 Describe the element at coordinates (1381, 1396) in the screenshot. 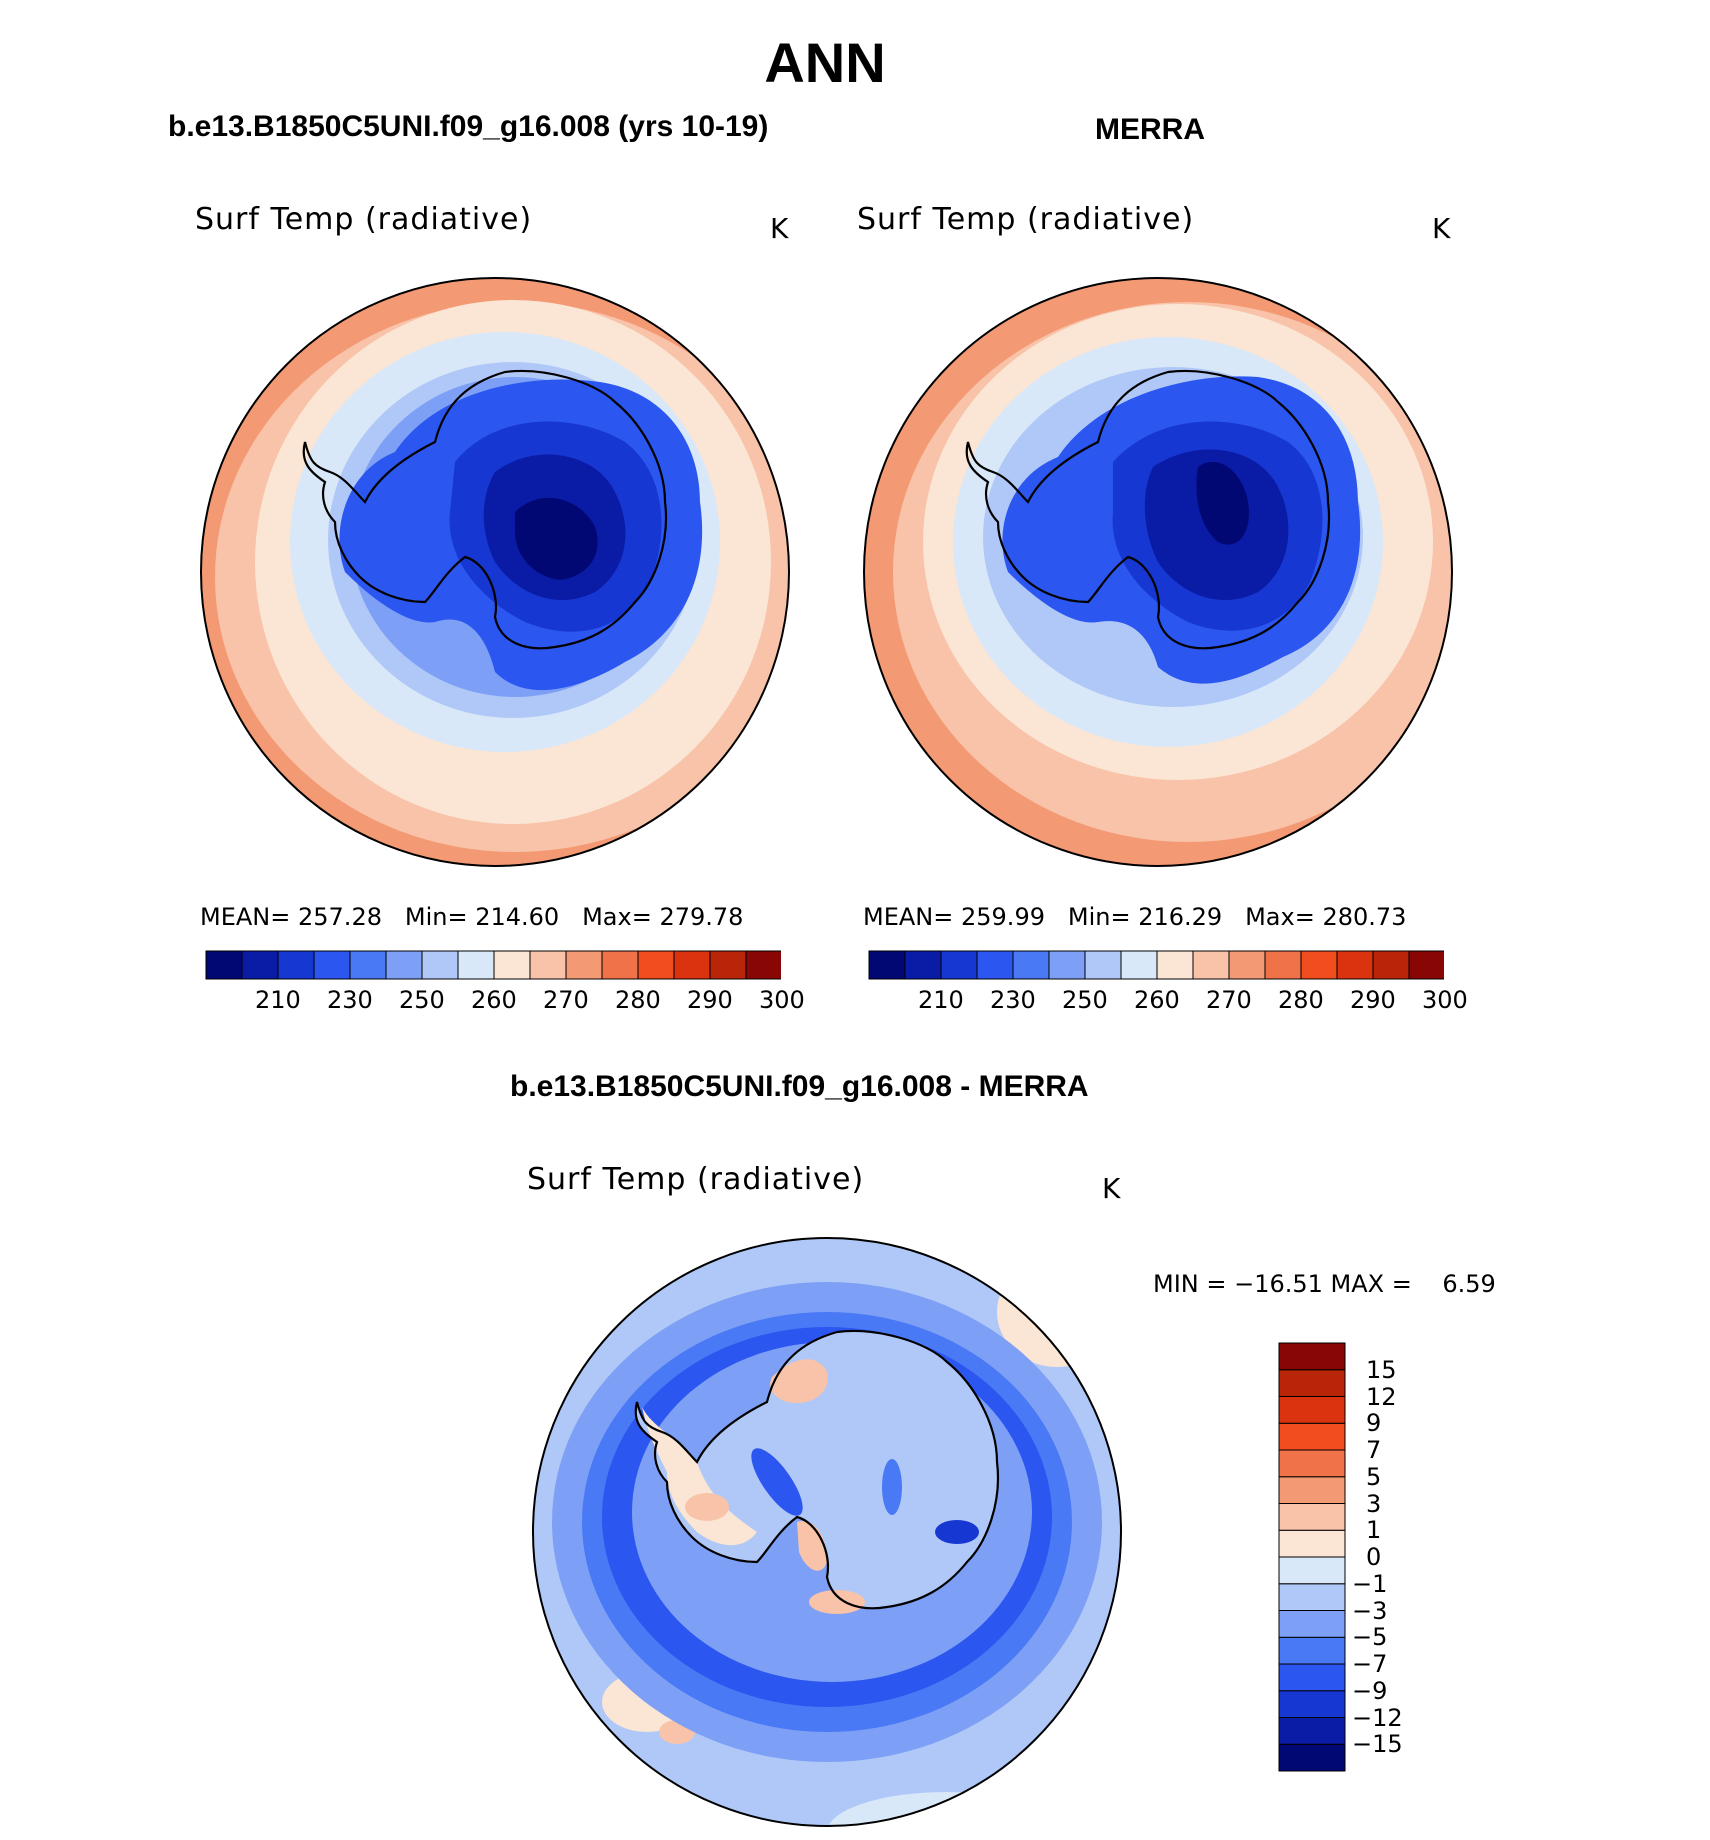

I see `colorbar-tick-label: 12` at that location.